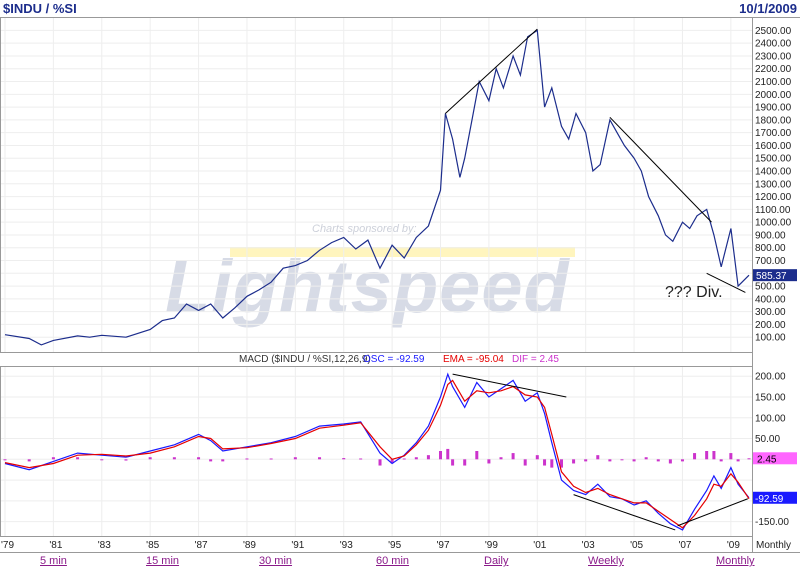  Describe the element at coordinates (768, 8) in the screenshot. I see `chart-date: 10/1/2009` at that location.